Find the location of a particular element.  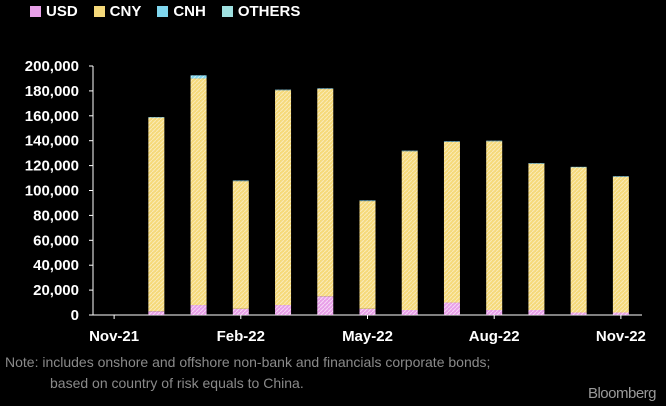

legend-label-usd: USD is located at coordinates (62, 11).